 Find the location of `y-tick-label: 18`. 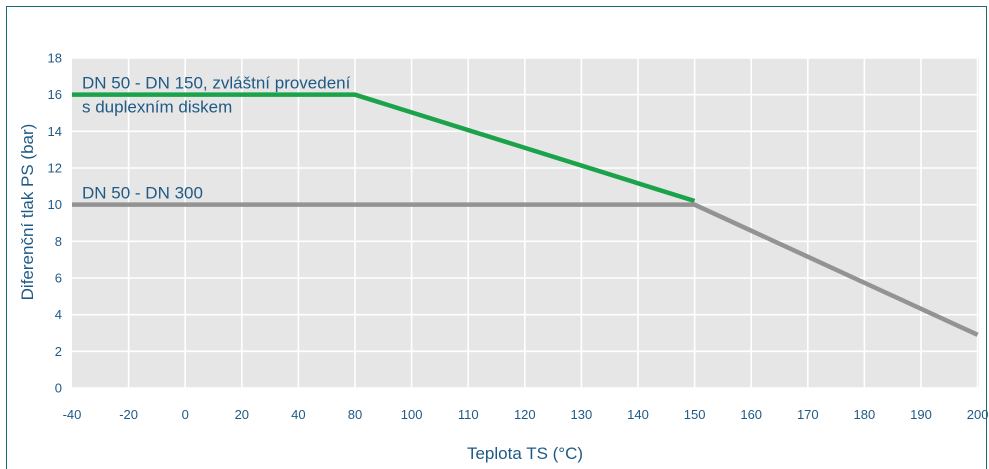

y-tick-label: 18 is located at coordinates (55, 58).